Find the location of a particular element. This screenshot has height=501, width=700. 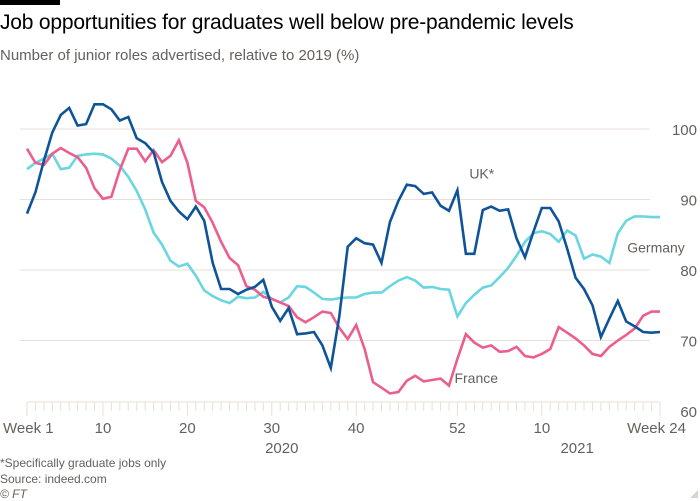

y-tick-label: 90 is located at coordinates (688, 201).